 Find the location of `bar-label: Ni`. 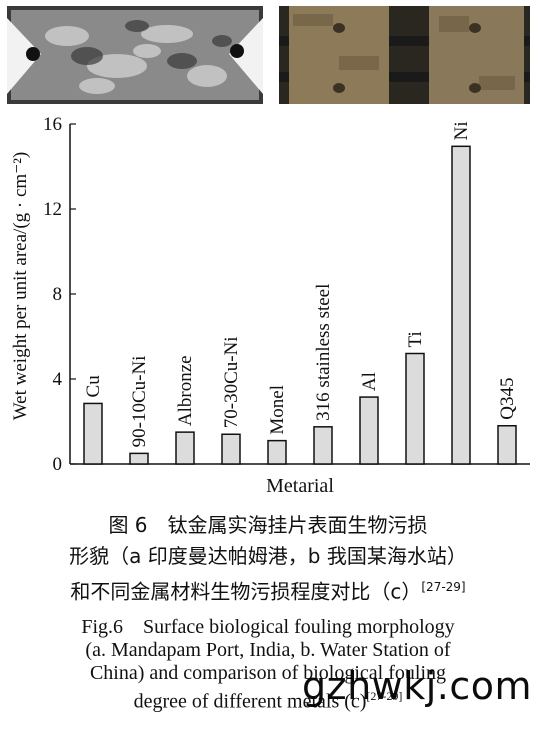

bar-label: Ni is located at coordinates (461, 130).